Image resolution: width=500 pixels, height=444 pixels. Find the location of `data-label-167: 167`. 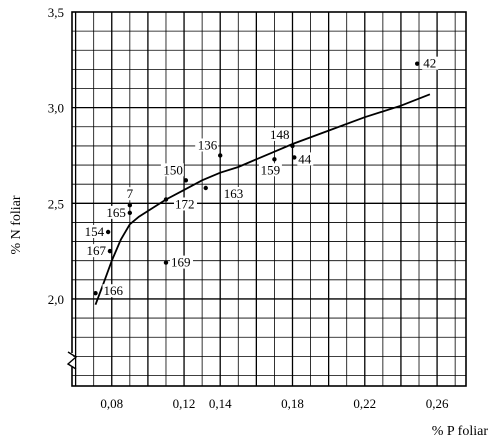

data-label-167: 167 is located at coordinates (96, 250).